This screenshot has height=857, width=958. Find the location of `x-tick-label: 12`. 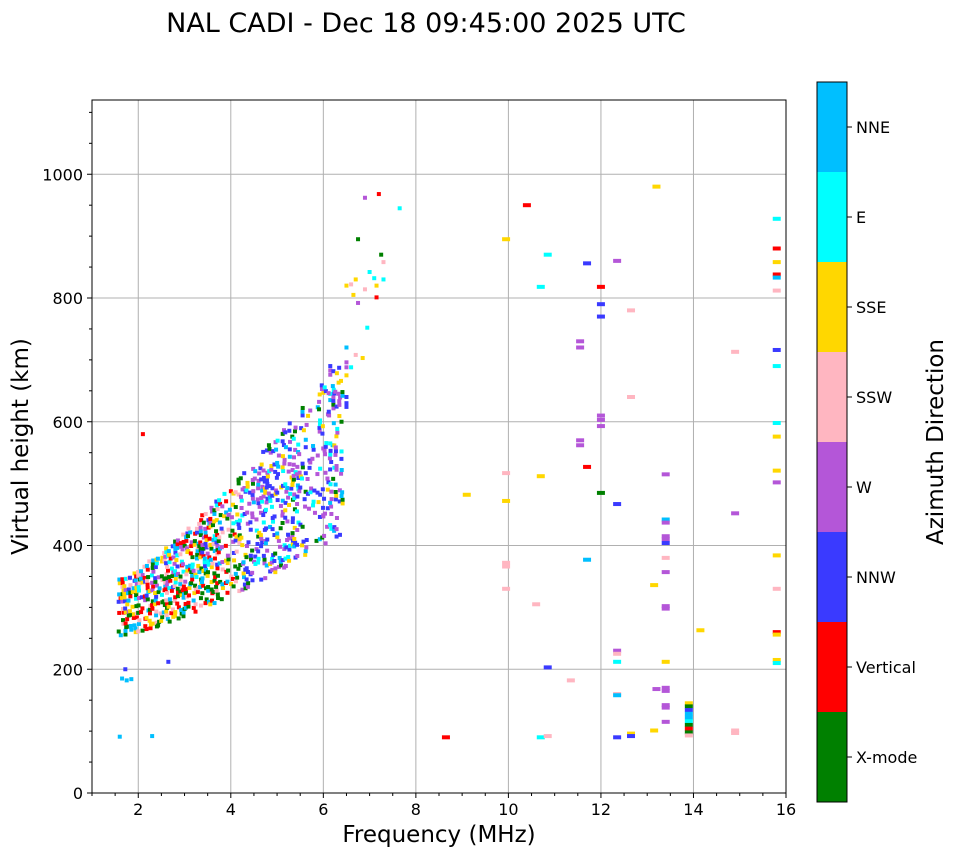

x-tick-label: 12 is located at coordinates (601, 809).